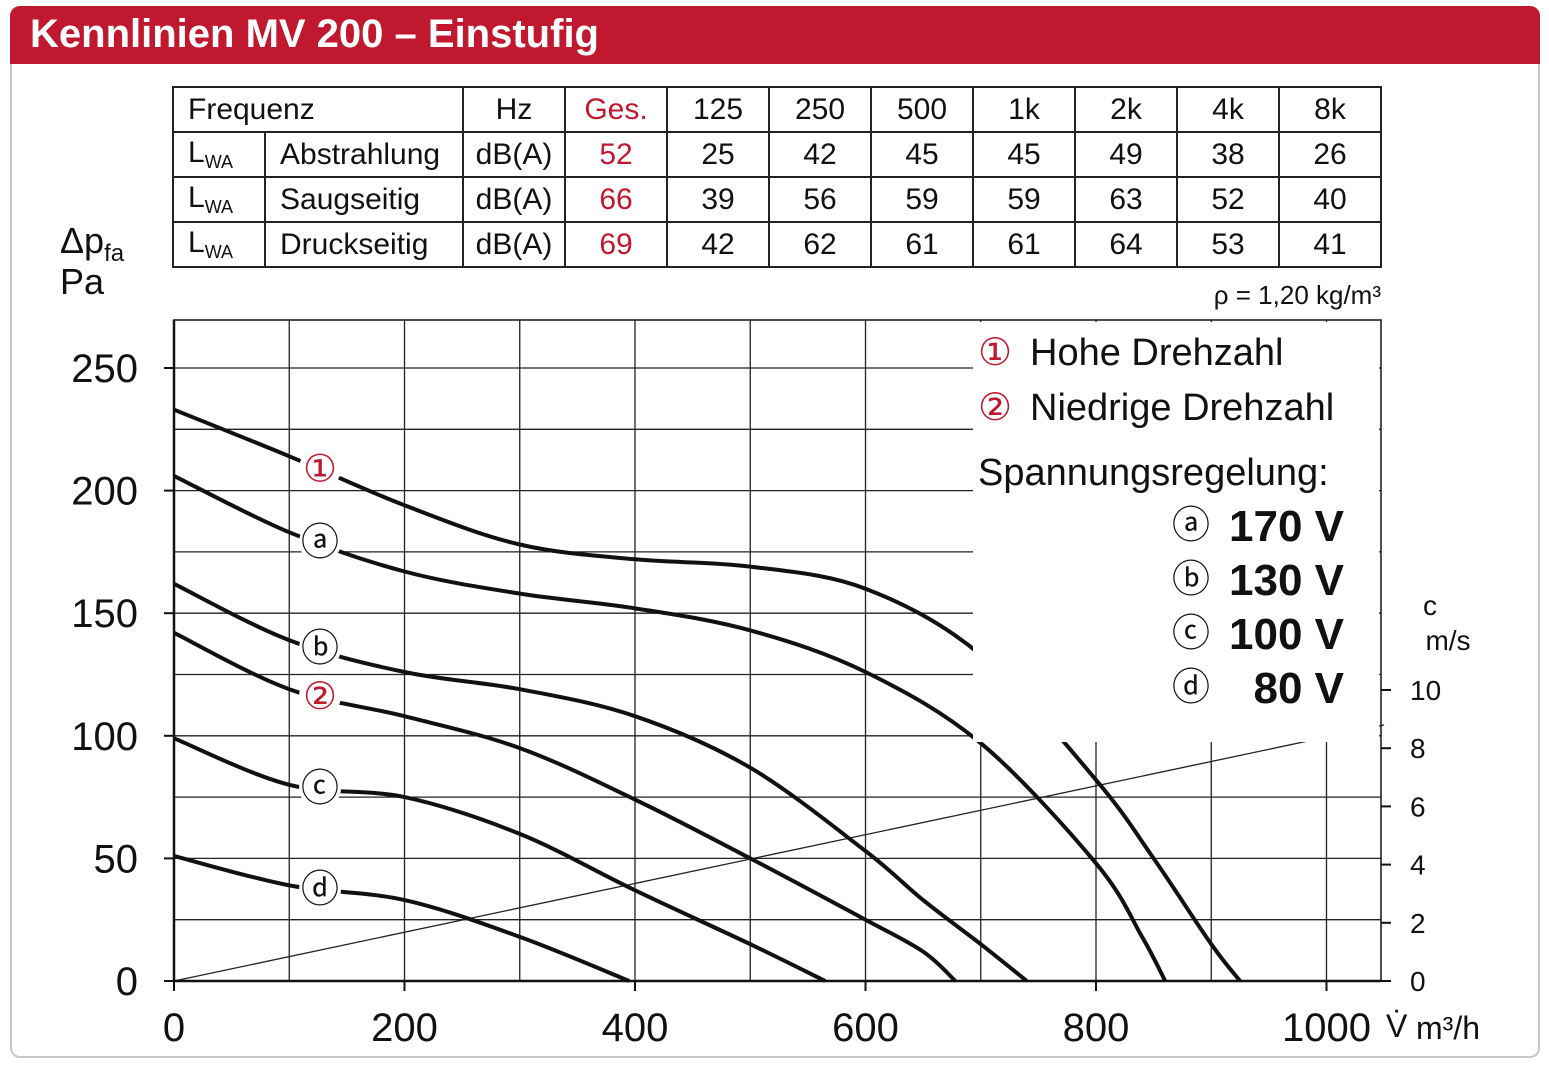  Describe the element at coordinates (1448, 1028) in the screenshot. I see `x-axis-unit: m³/h` at that location.